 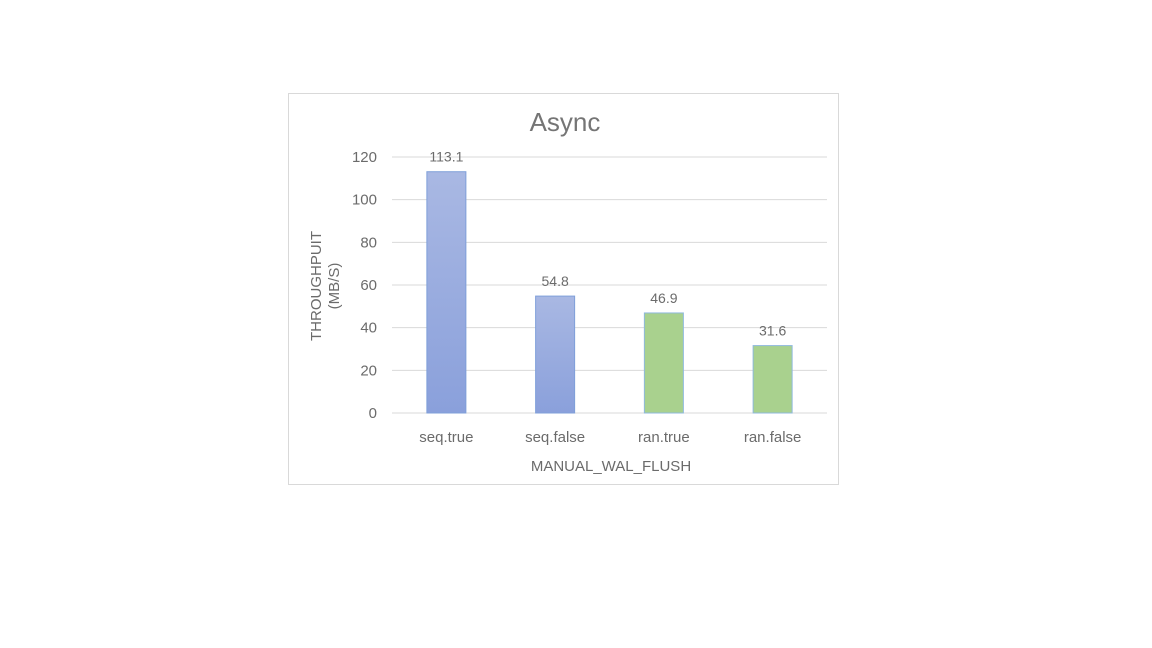 I want to click on data-labels: 113.1 54.8 46.9 31.6, so click(x=607, y=244).